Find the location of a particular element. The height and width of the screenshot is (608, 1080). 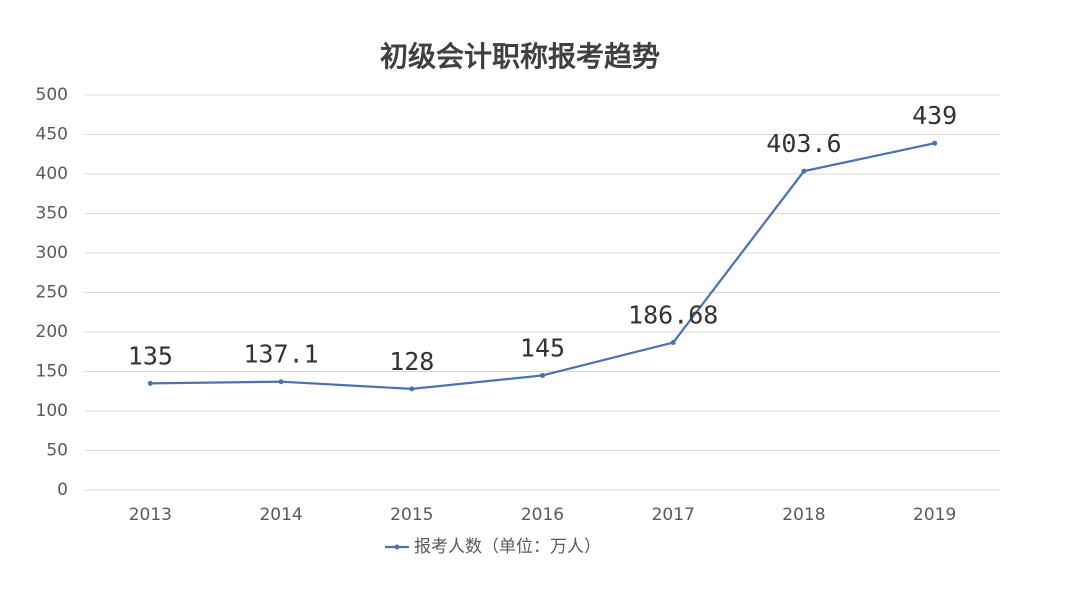

y-tick-label: 50 is located at coordinates (57, 451).